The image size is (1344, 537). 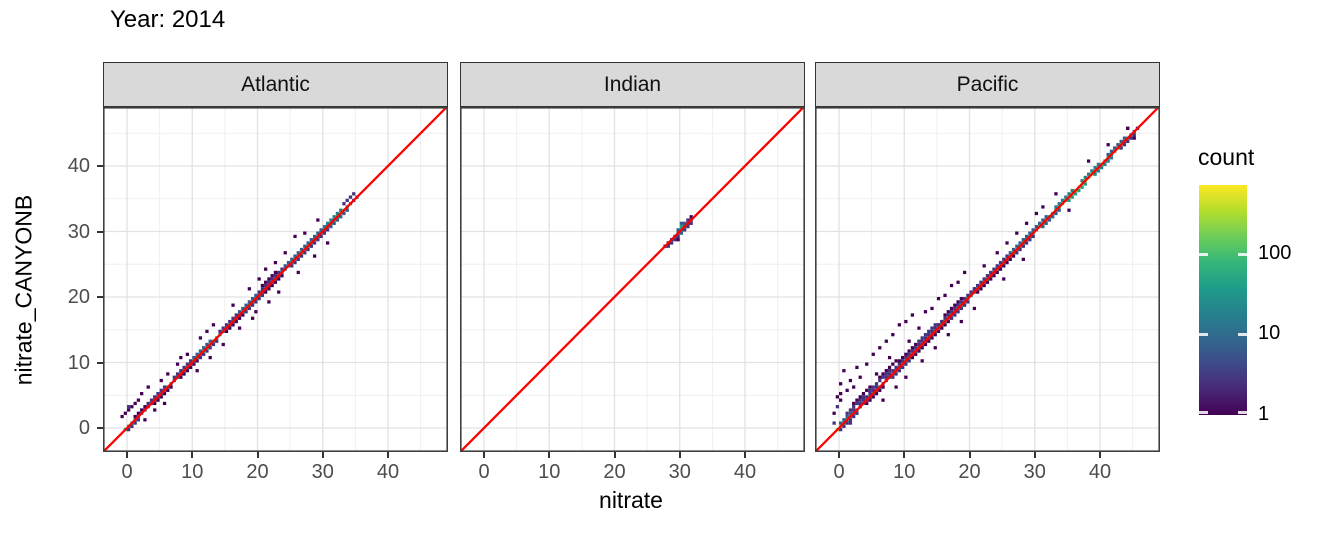 I want to click on facet-strip-label: Indian, so click(x=632, y=84).